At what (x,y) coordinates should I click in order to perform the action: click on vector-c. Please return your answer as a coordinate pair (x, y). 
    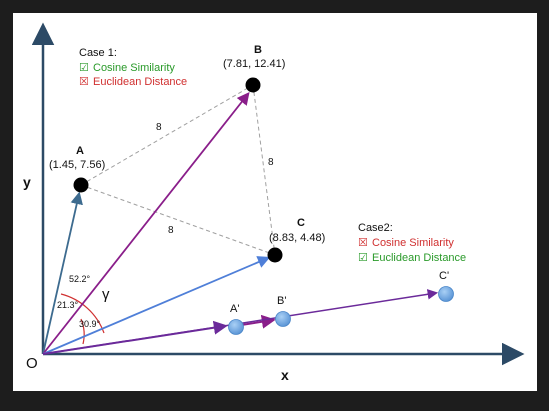
    Looking at the image, I should click on (156, 305).